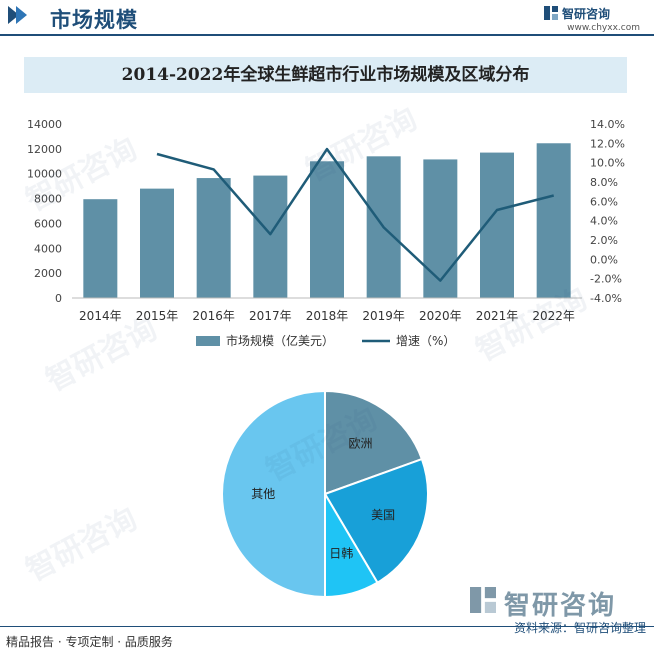 The width and height of the screenshot is (654, 652). I want to click on bottom-brand-name: 智研咨询, so click(560, 606).